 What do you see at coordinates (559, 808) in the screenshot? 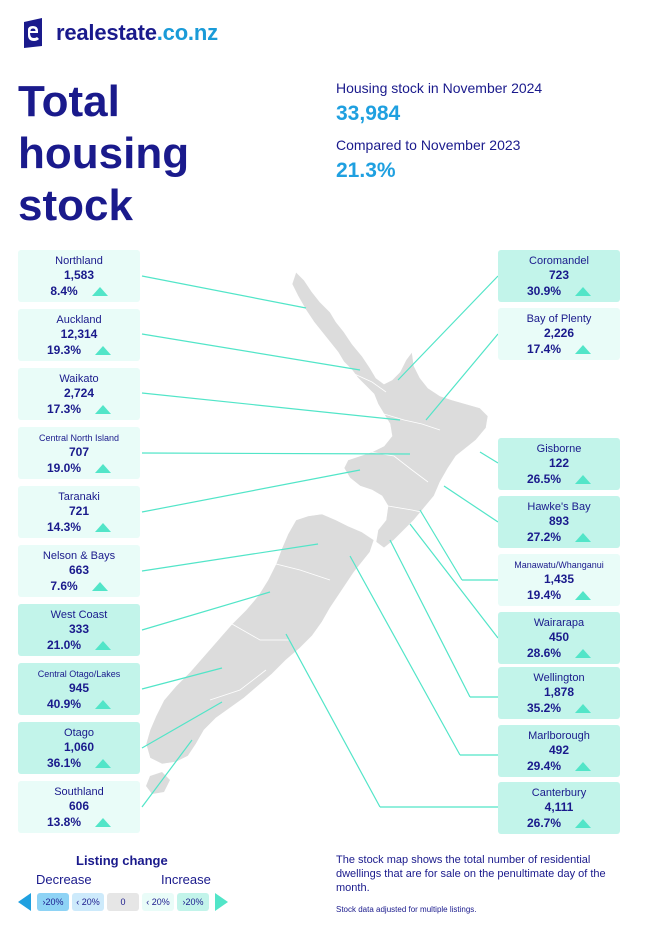
I see `region-card-canterbury: Canterbury 4,111 26.7%` at bounding box center [559, 808].